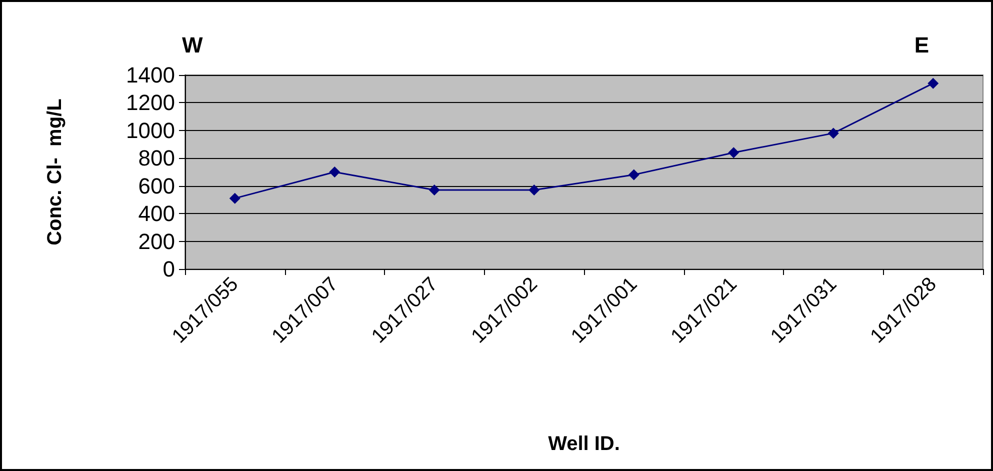 The width and height of the screenshot is (993, 471). What do you see at coordinates (584, 444) in the screenshot?
I see `x-axis-title: Well ID.` at bounding box center [584, 444].